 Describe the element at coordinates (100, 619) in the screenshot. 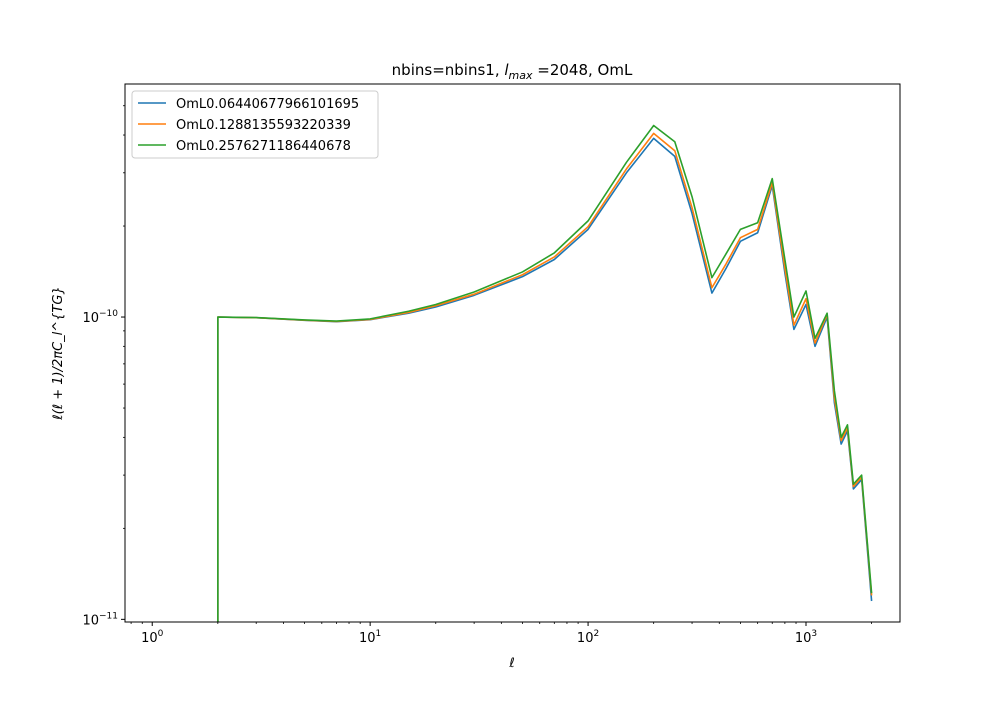

I see `y-tick-label: 10−11` at that location.